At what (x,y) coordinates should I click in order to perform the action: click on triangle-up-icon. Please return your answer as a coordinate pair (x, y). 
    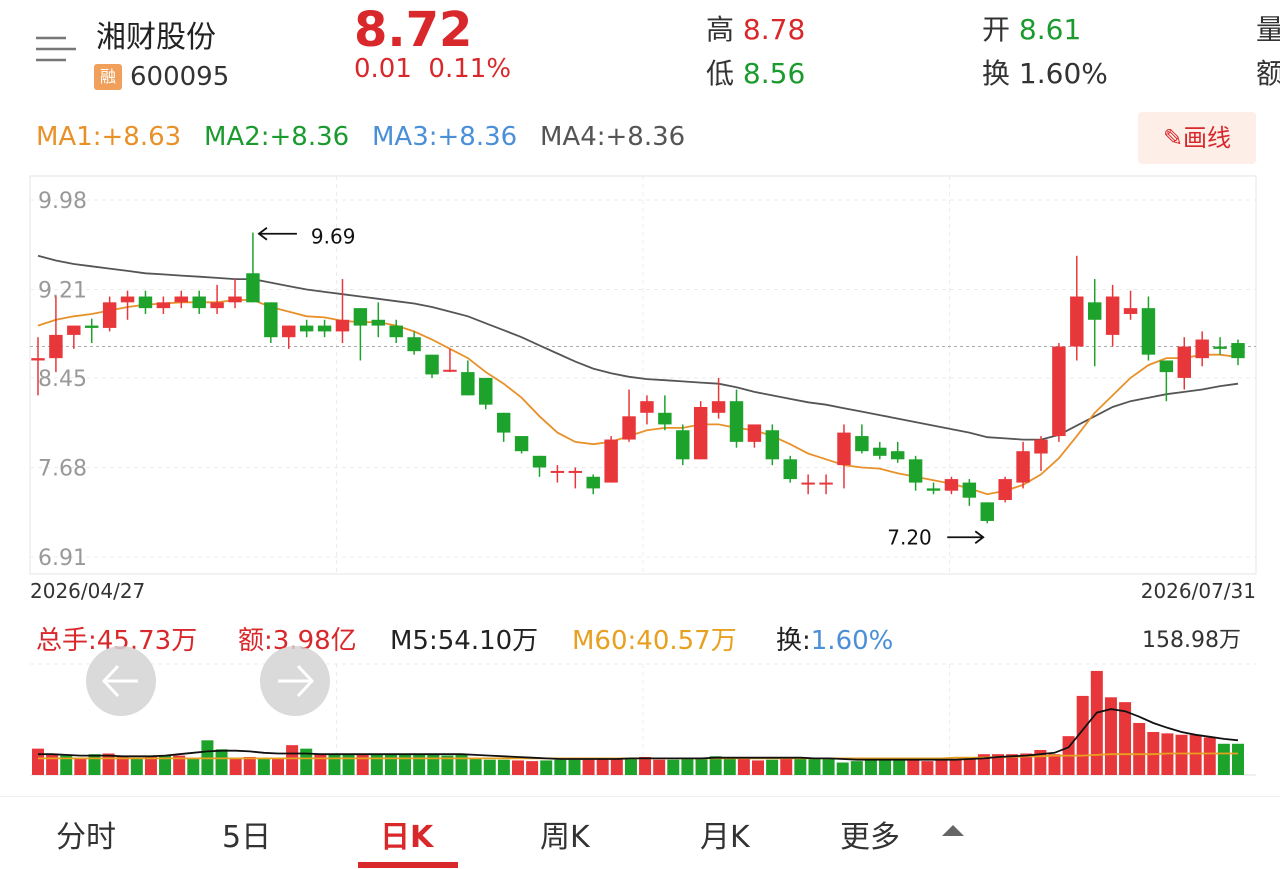
    Looking at the image, I should click on (953, 830).